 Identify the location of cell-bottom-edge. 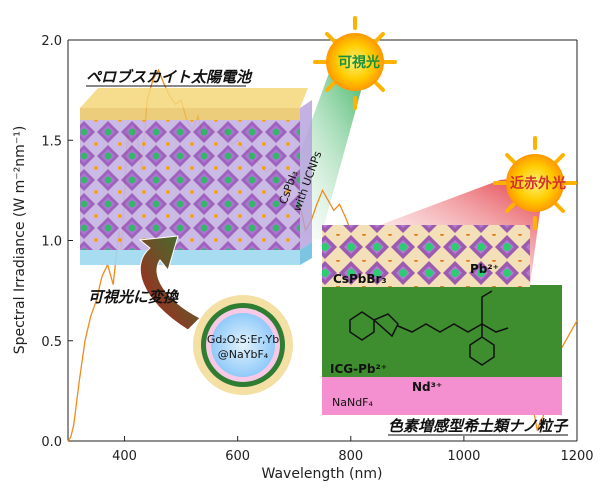
(306, 253).